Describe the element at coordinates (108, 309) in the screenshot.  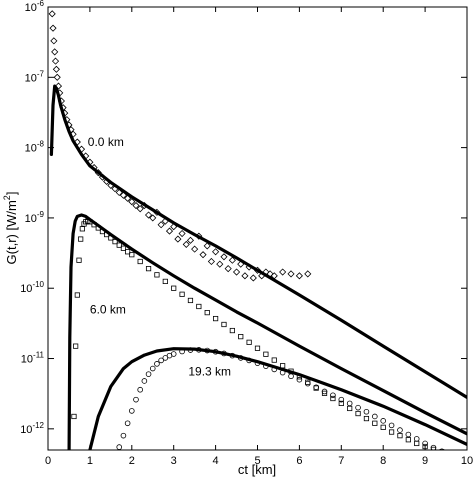
I see `curve-annotation: 6.0 km` at that location.